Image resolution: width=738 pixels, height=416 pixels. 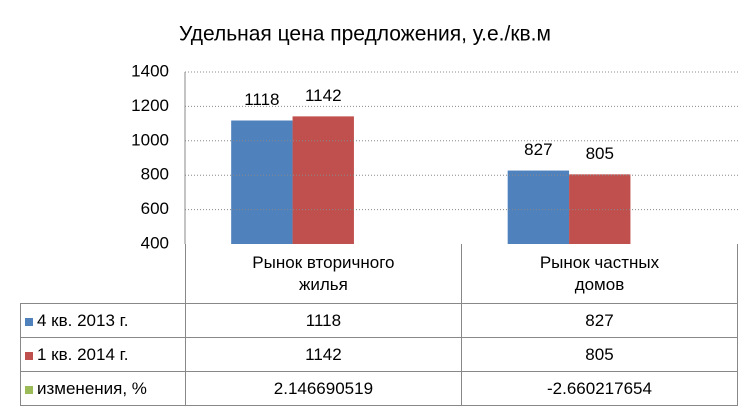 I want to click on y-tick-label: 800, so click(x=155, y=174).